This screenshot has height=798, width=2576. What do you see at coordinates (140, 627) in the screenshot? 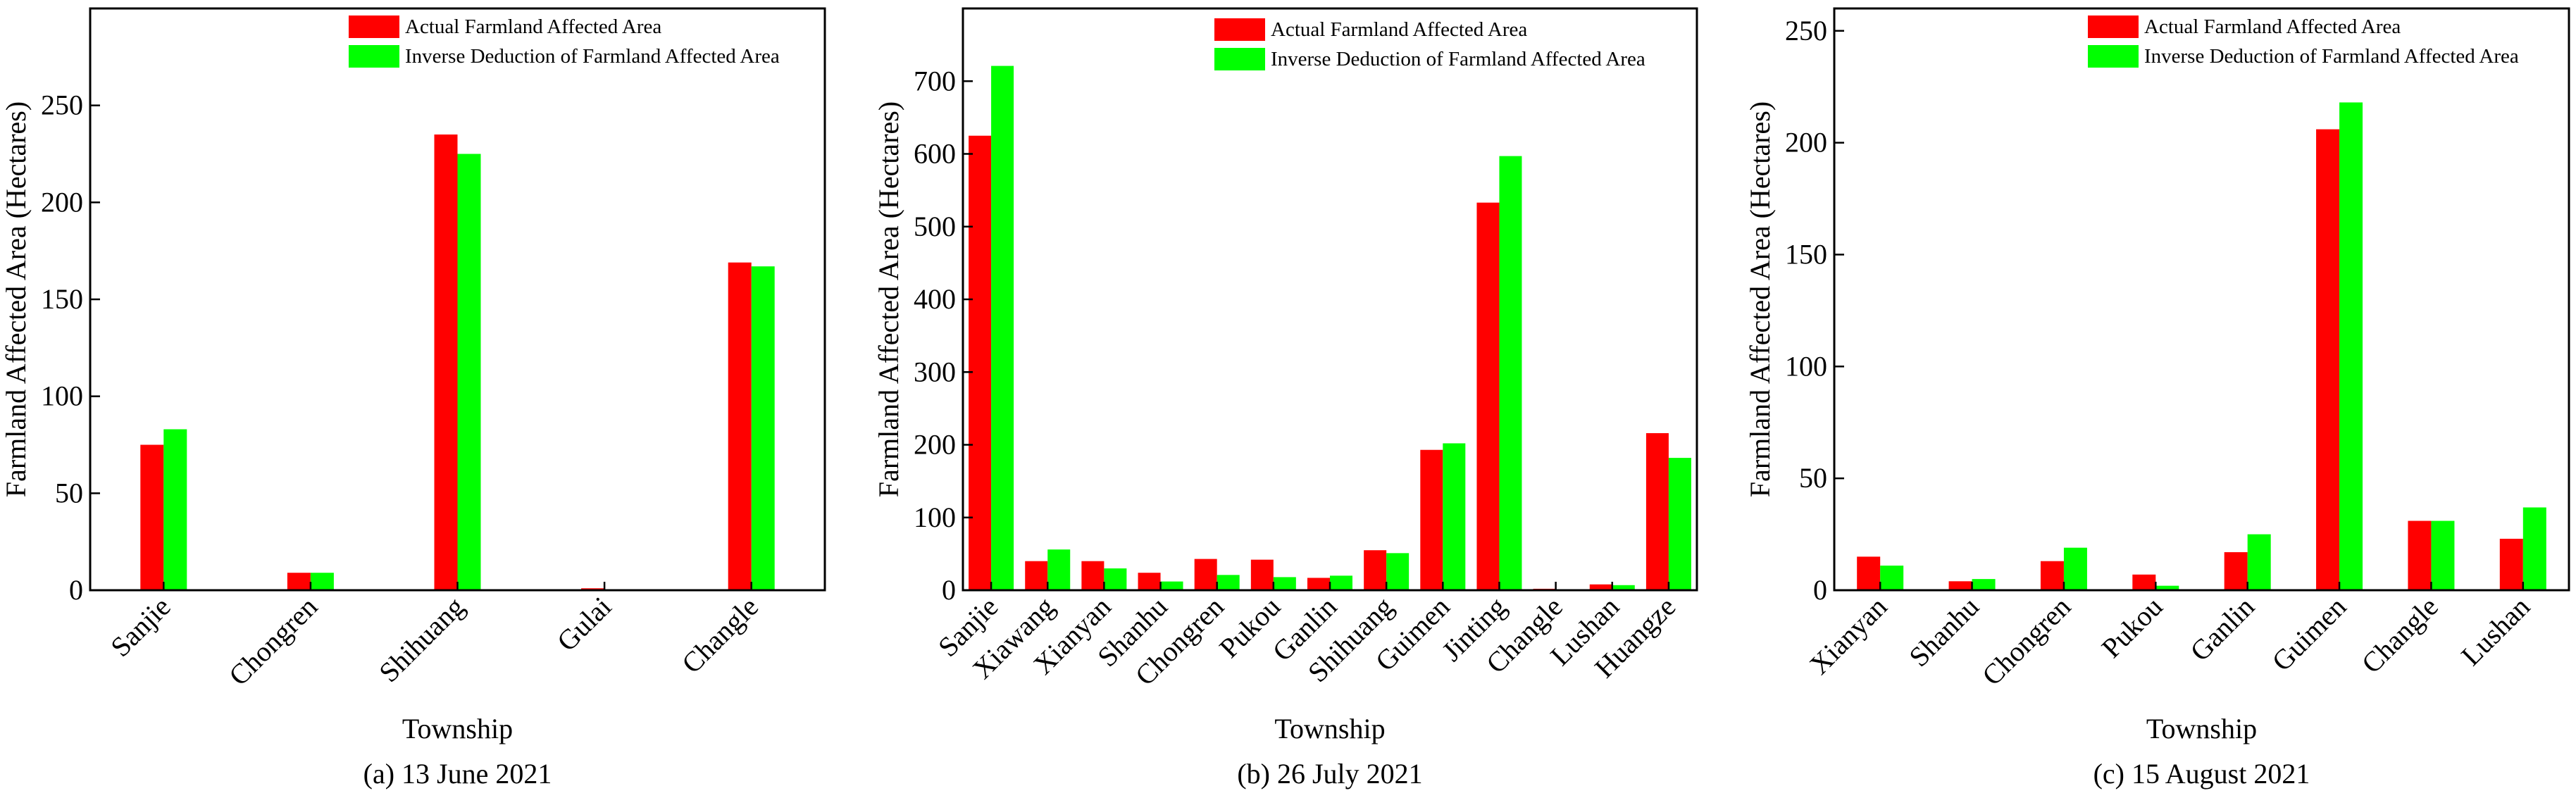
I see `x-tick-label: Sanjie` at bounding box center [140, 627].